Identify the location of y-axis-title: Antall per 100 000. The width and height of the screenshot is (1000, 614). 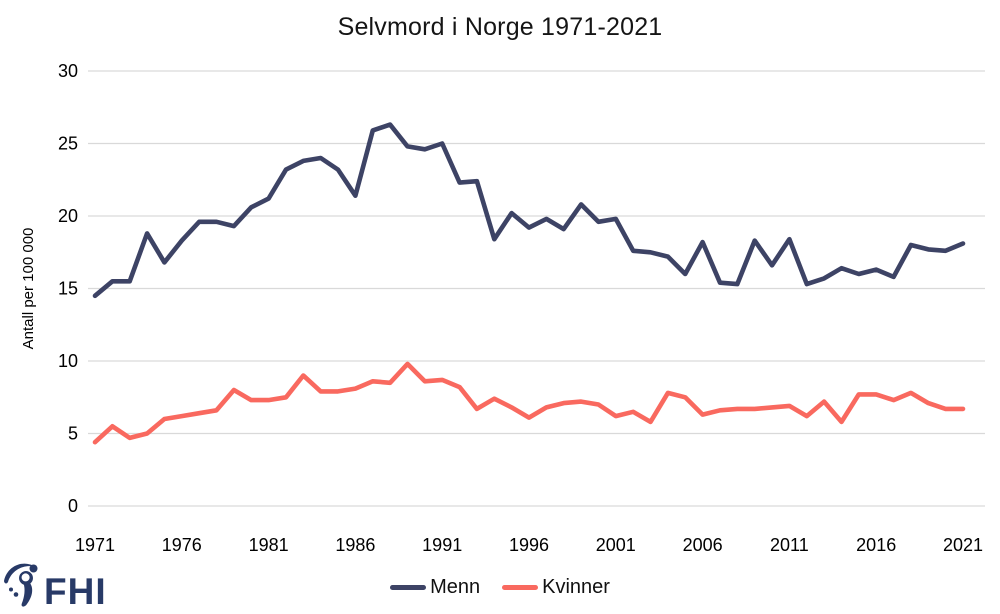
(28, 289).